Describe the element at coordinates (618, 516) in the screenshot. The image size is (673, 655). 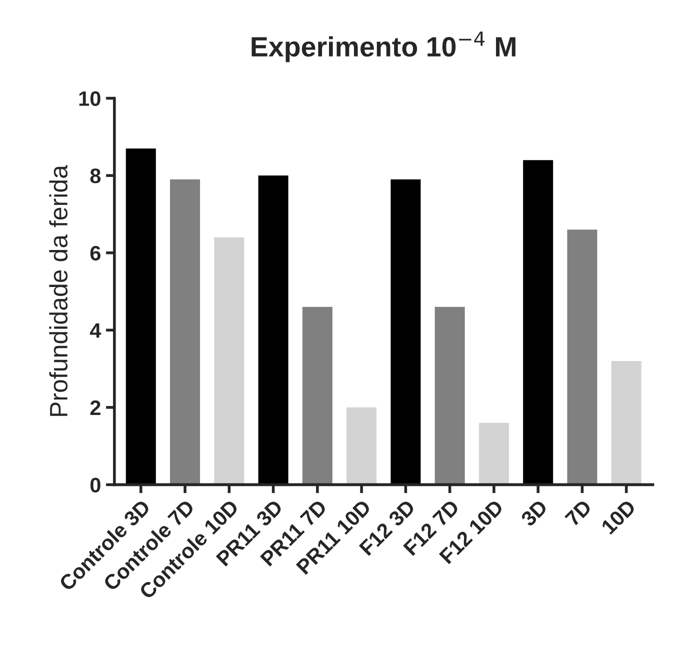
I see `x-tick-label: 10D` at that location.